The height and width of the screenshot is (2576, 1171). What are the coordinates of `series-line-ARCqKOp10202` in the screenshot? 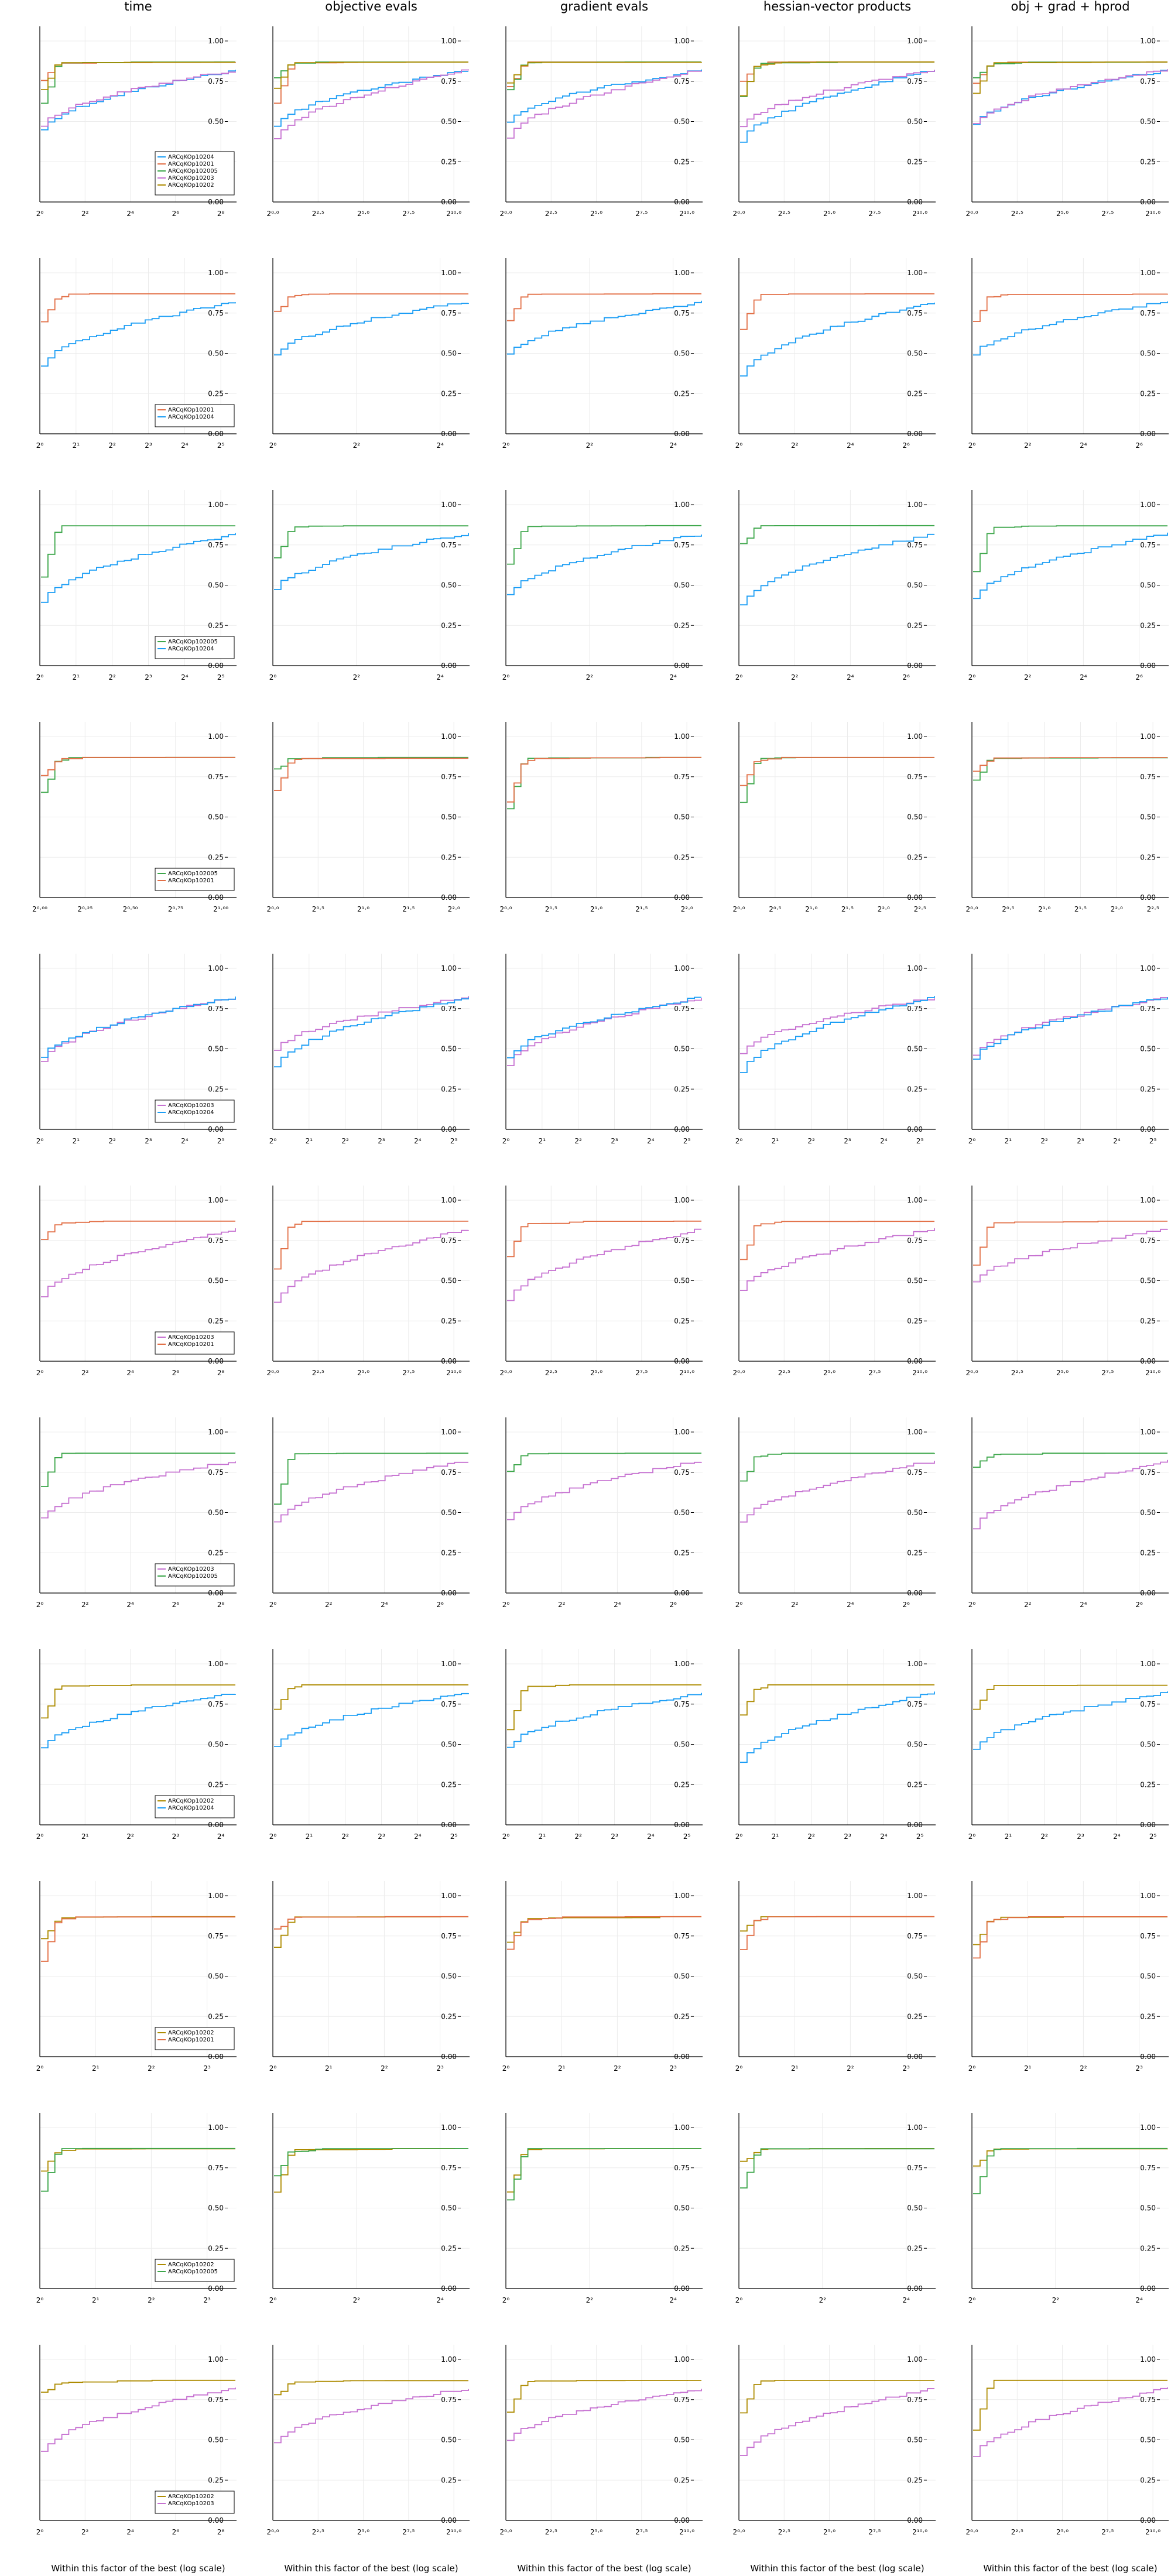 It's located at (371, 75).